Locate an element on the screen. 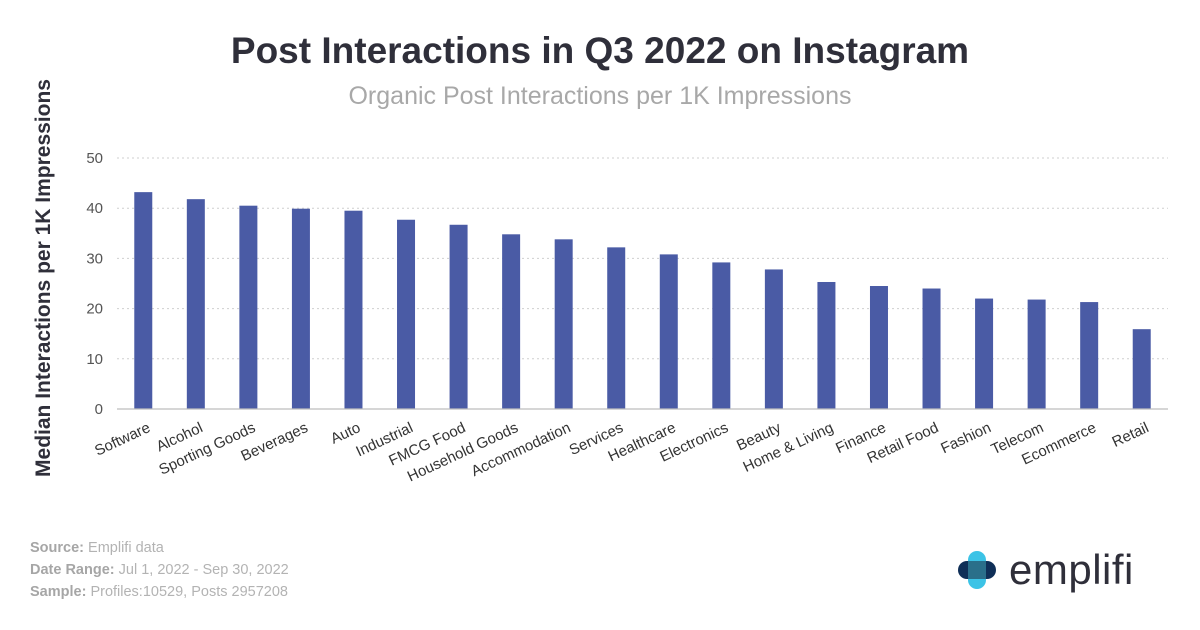 The image size is (1200, 630). source-label: Source: is located at coordinates (57, 548).